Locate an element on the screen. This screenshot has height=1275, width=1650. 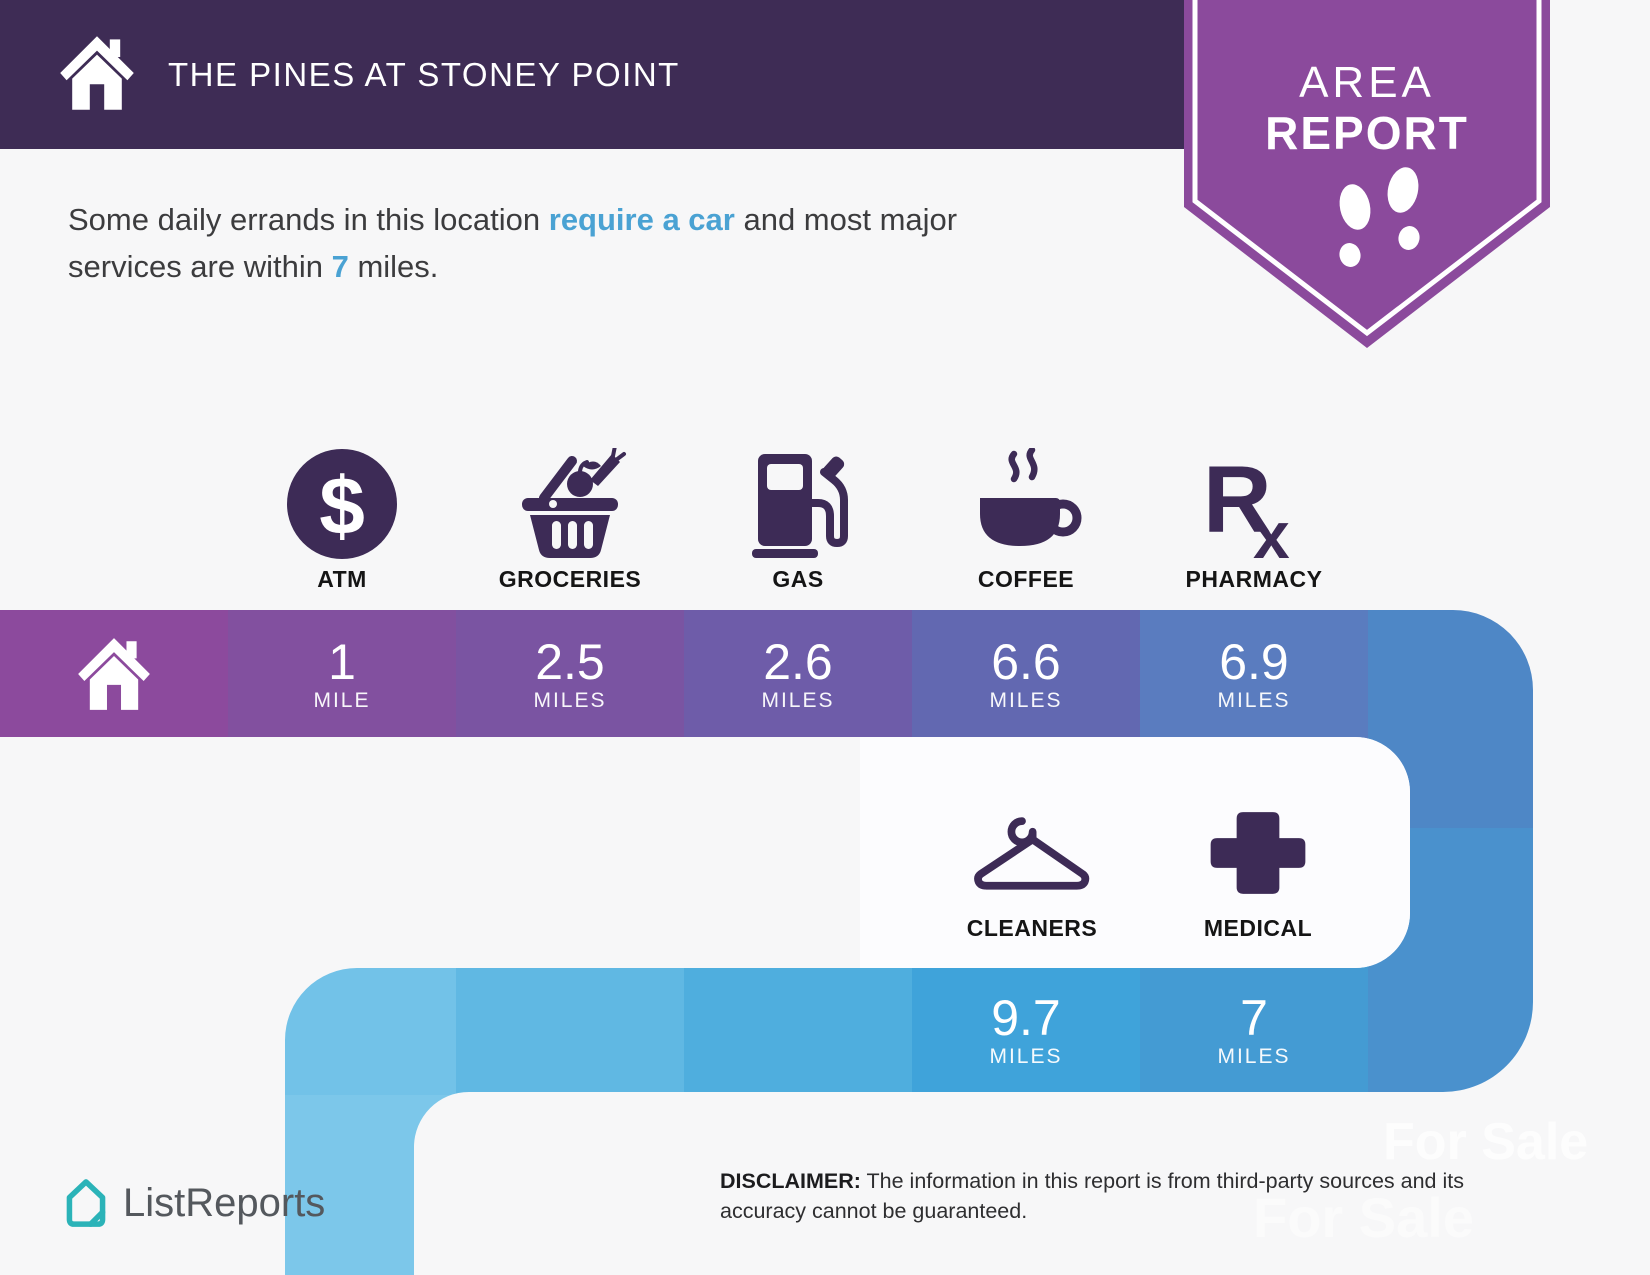
service-coffee: COFFEE is located at coordinates (1026, 520).